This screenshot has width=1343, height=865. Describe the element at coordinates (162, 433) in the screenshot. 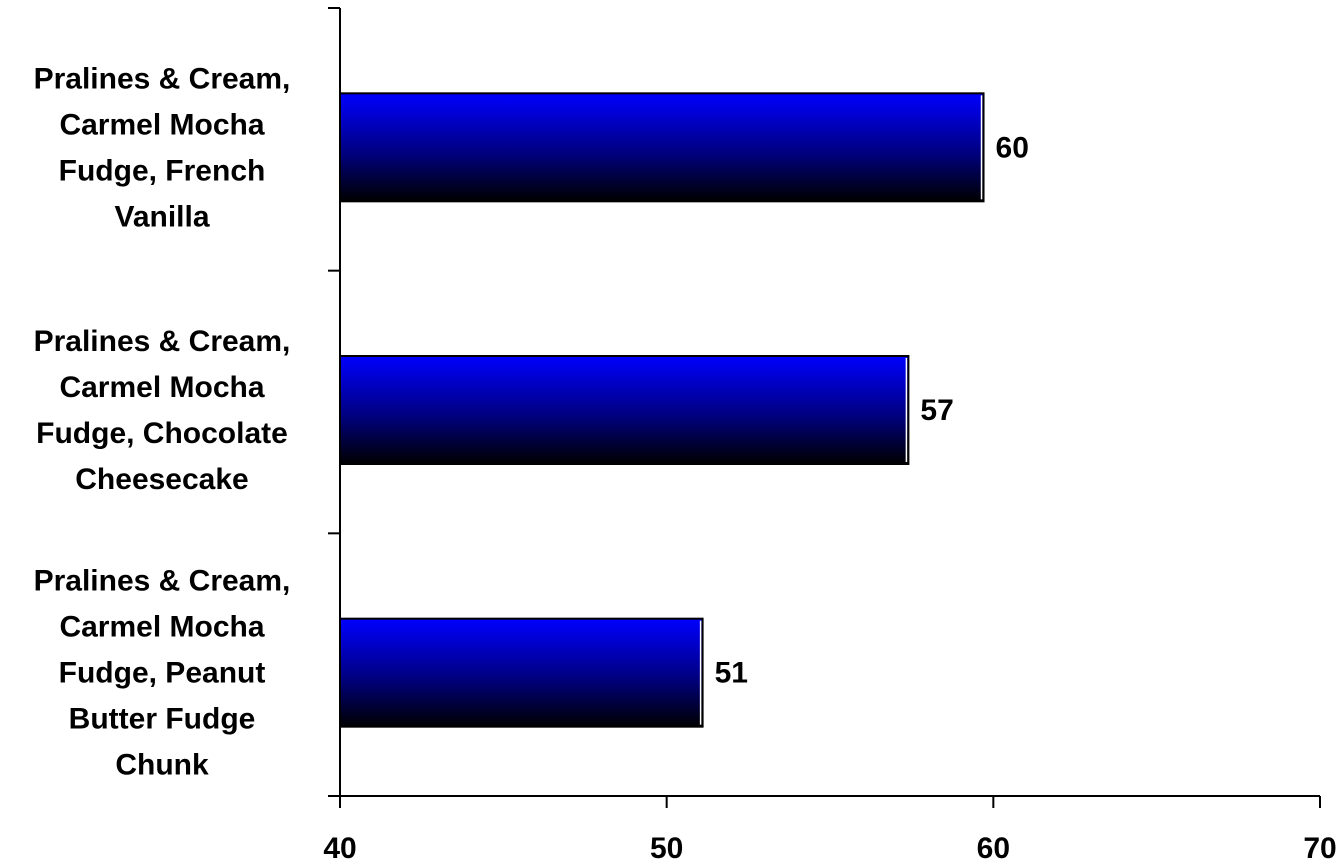

I see `category-label-line: Fudge, Chocolate` at that location.